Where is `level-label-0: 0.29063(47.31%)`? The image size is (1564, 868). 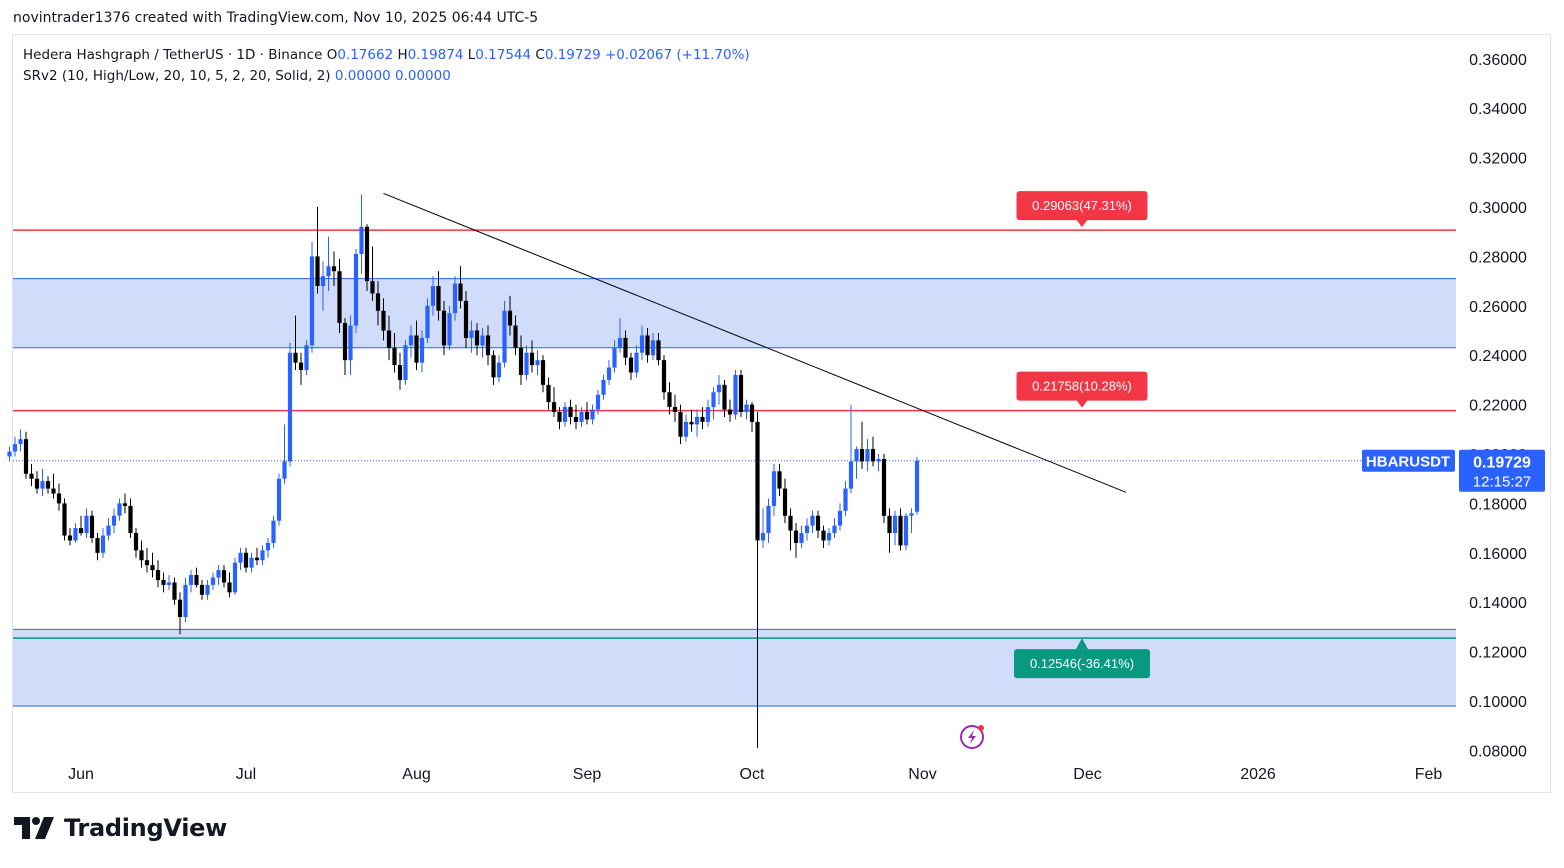
level-label-0: 0.29063(47.31%) is located at coordinates (1082, 209).